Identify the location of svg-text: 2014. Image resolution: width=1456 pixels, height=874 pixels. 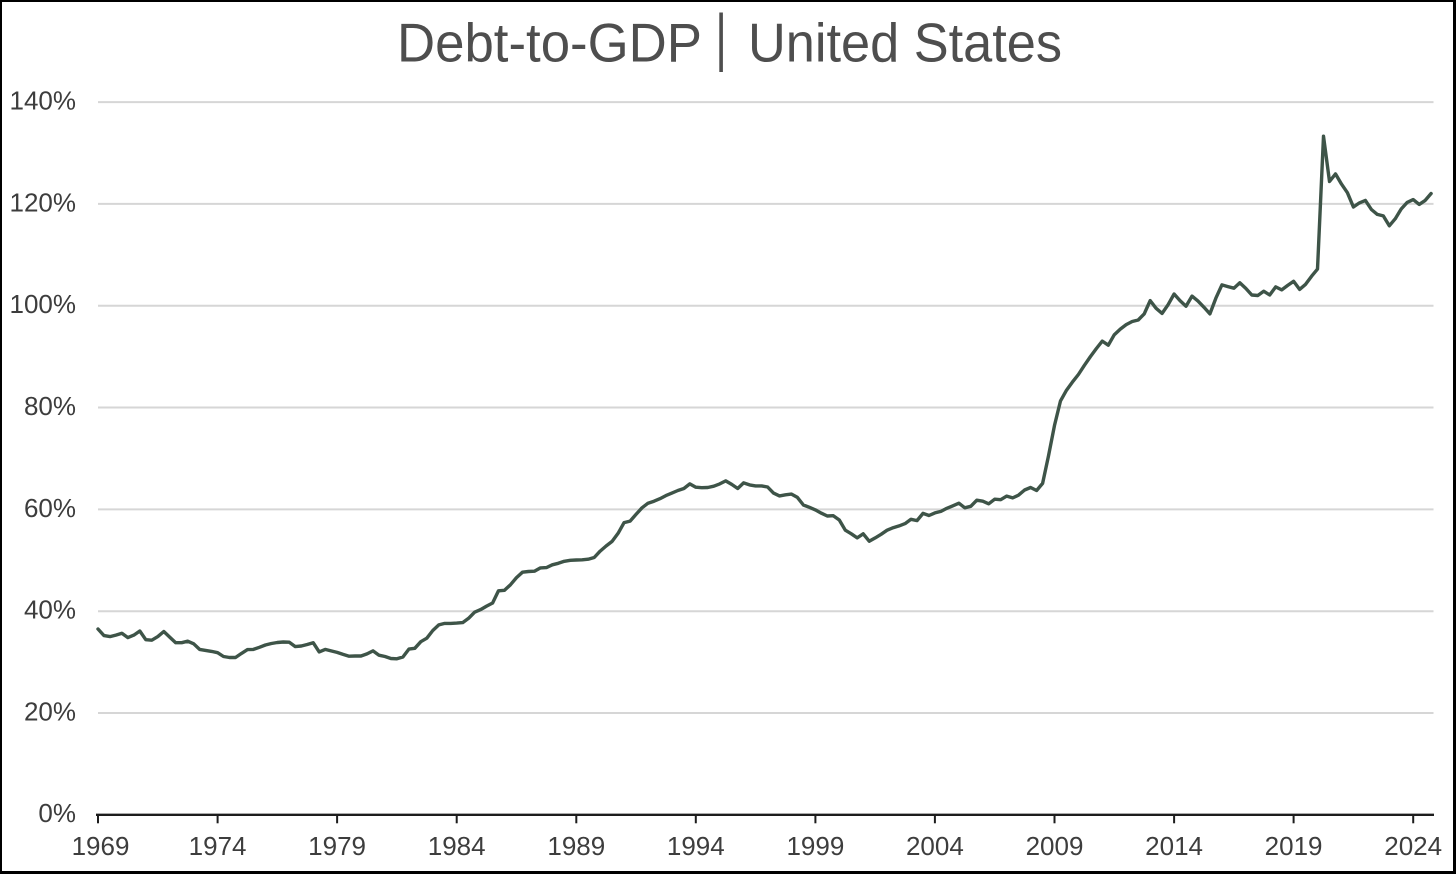
(1174, 846).